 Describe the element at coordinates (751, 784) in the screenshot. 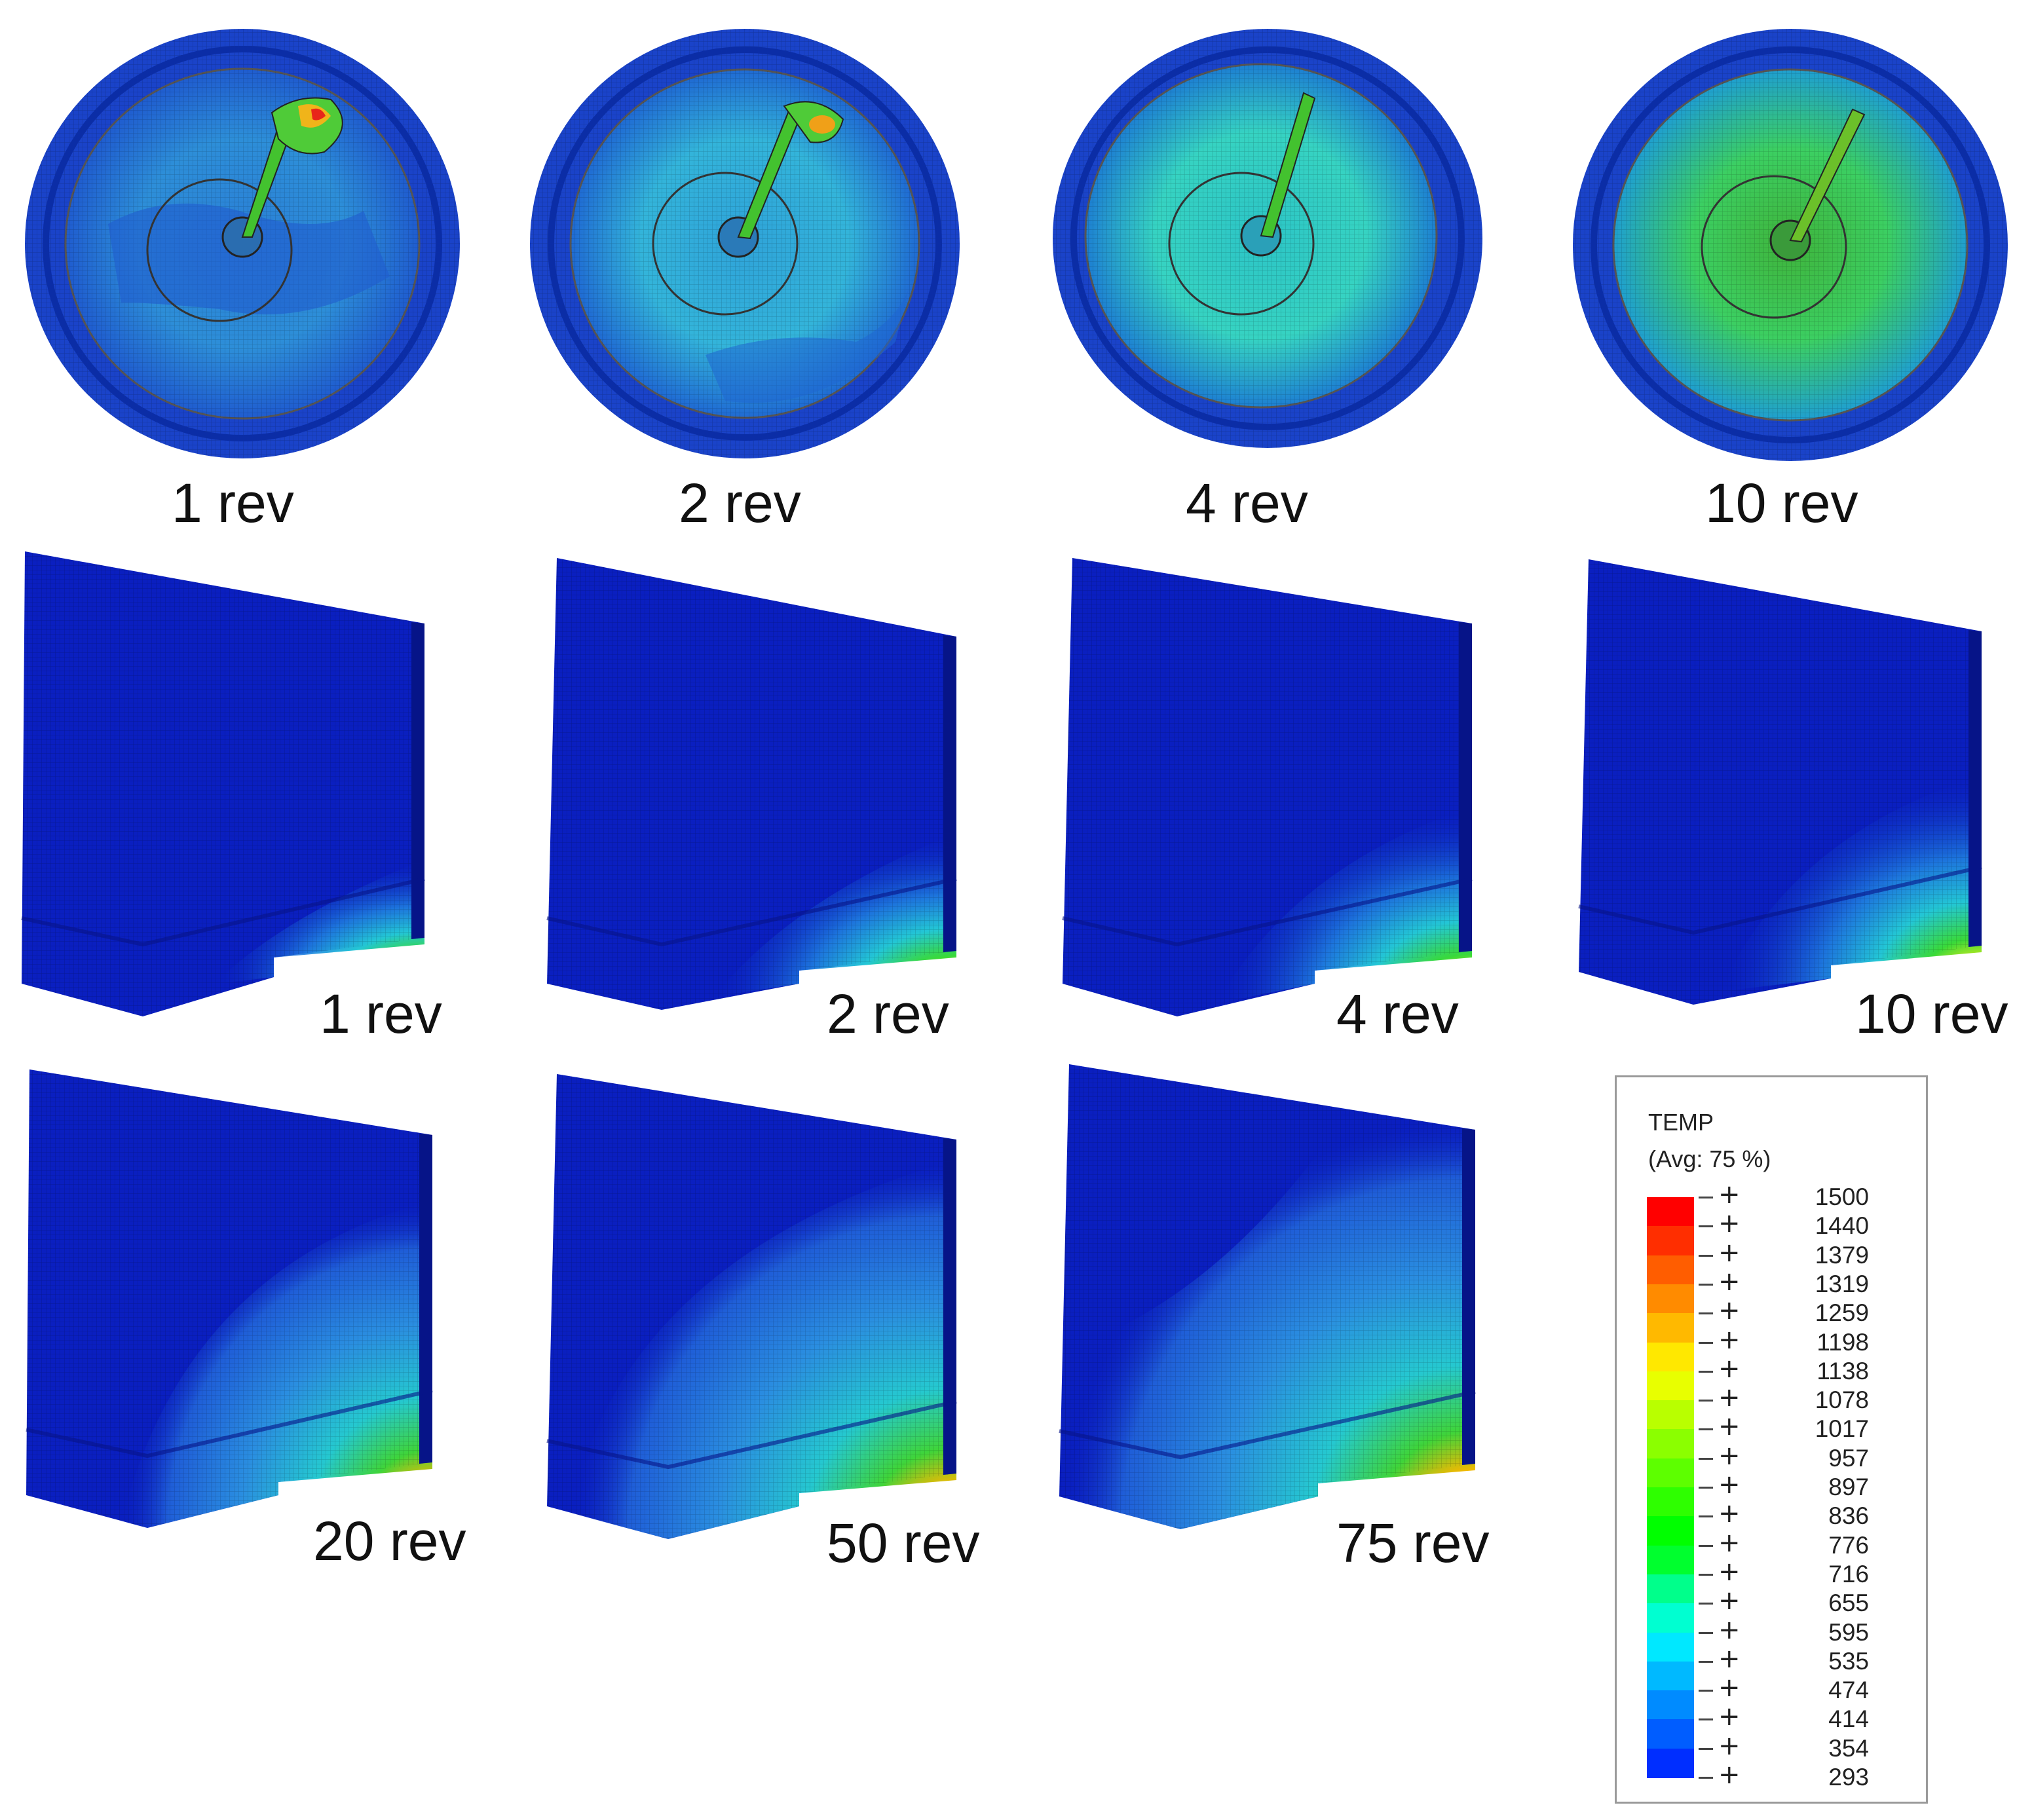

I see `section-plot-2-rev` at that location.